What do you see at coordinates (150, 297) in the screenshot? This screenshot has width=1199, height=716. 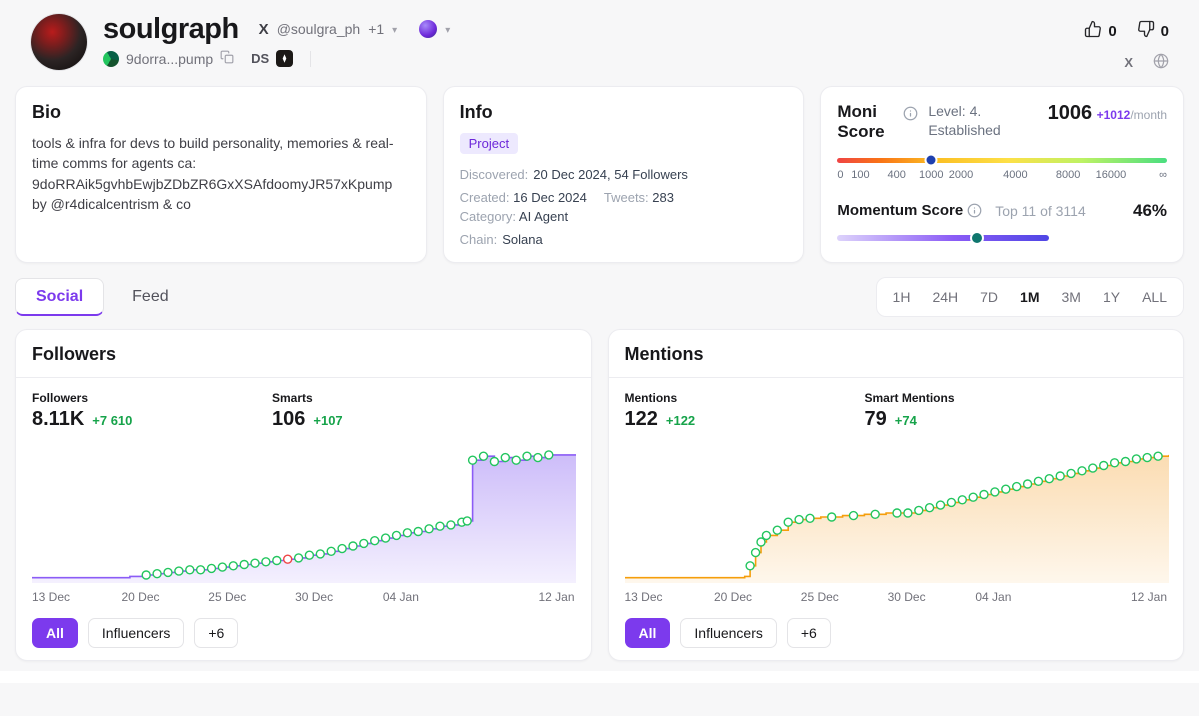 I see `tab-feed: Feed` at bounding box center [150, 297].